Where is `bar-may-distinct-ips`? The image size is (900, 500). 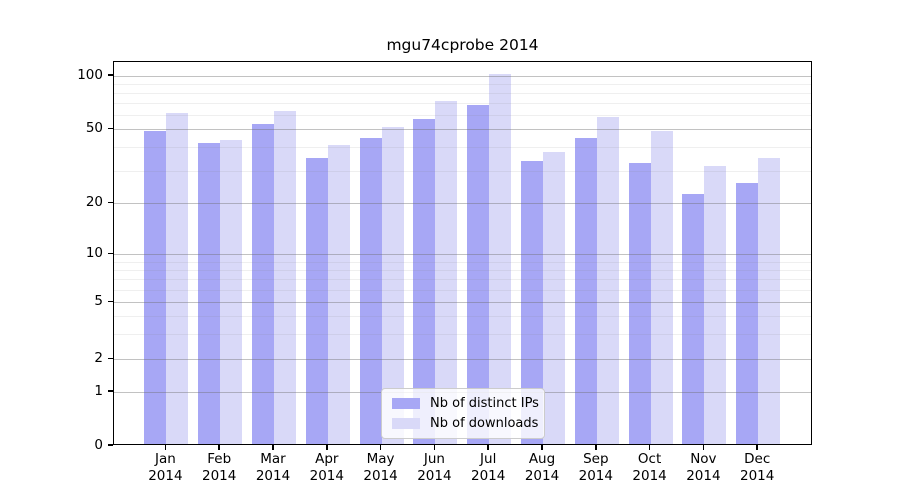
bar-may-distinct-ips is located at coordinates (370, 290).